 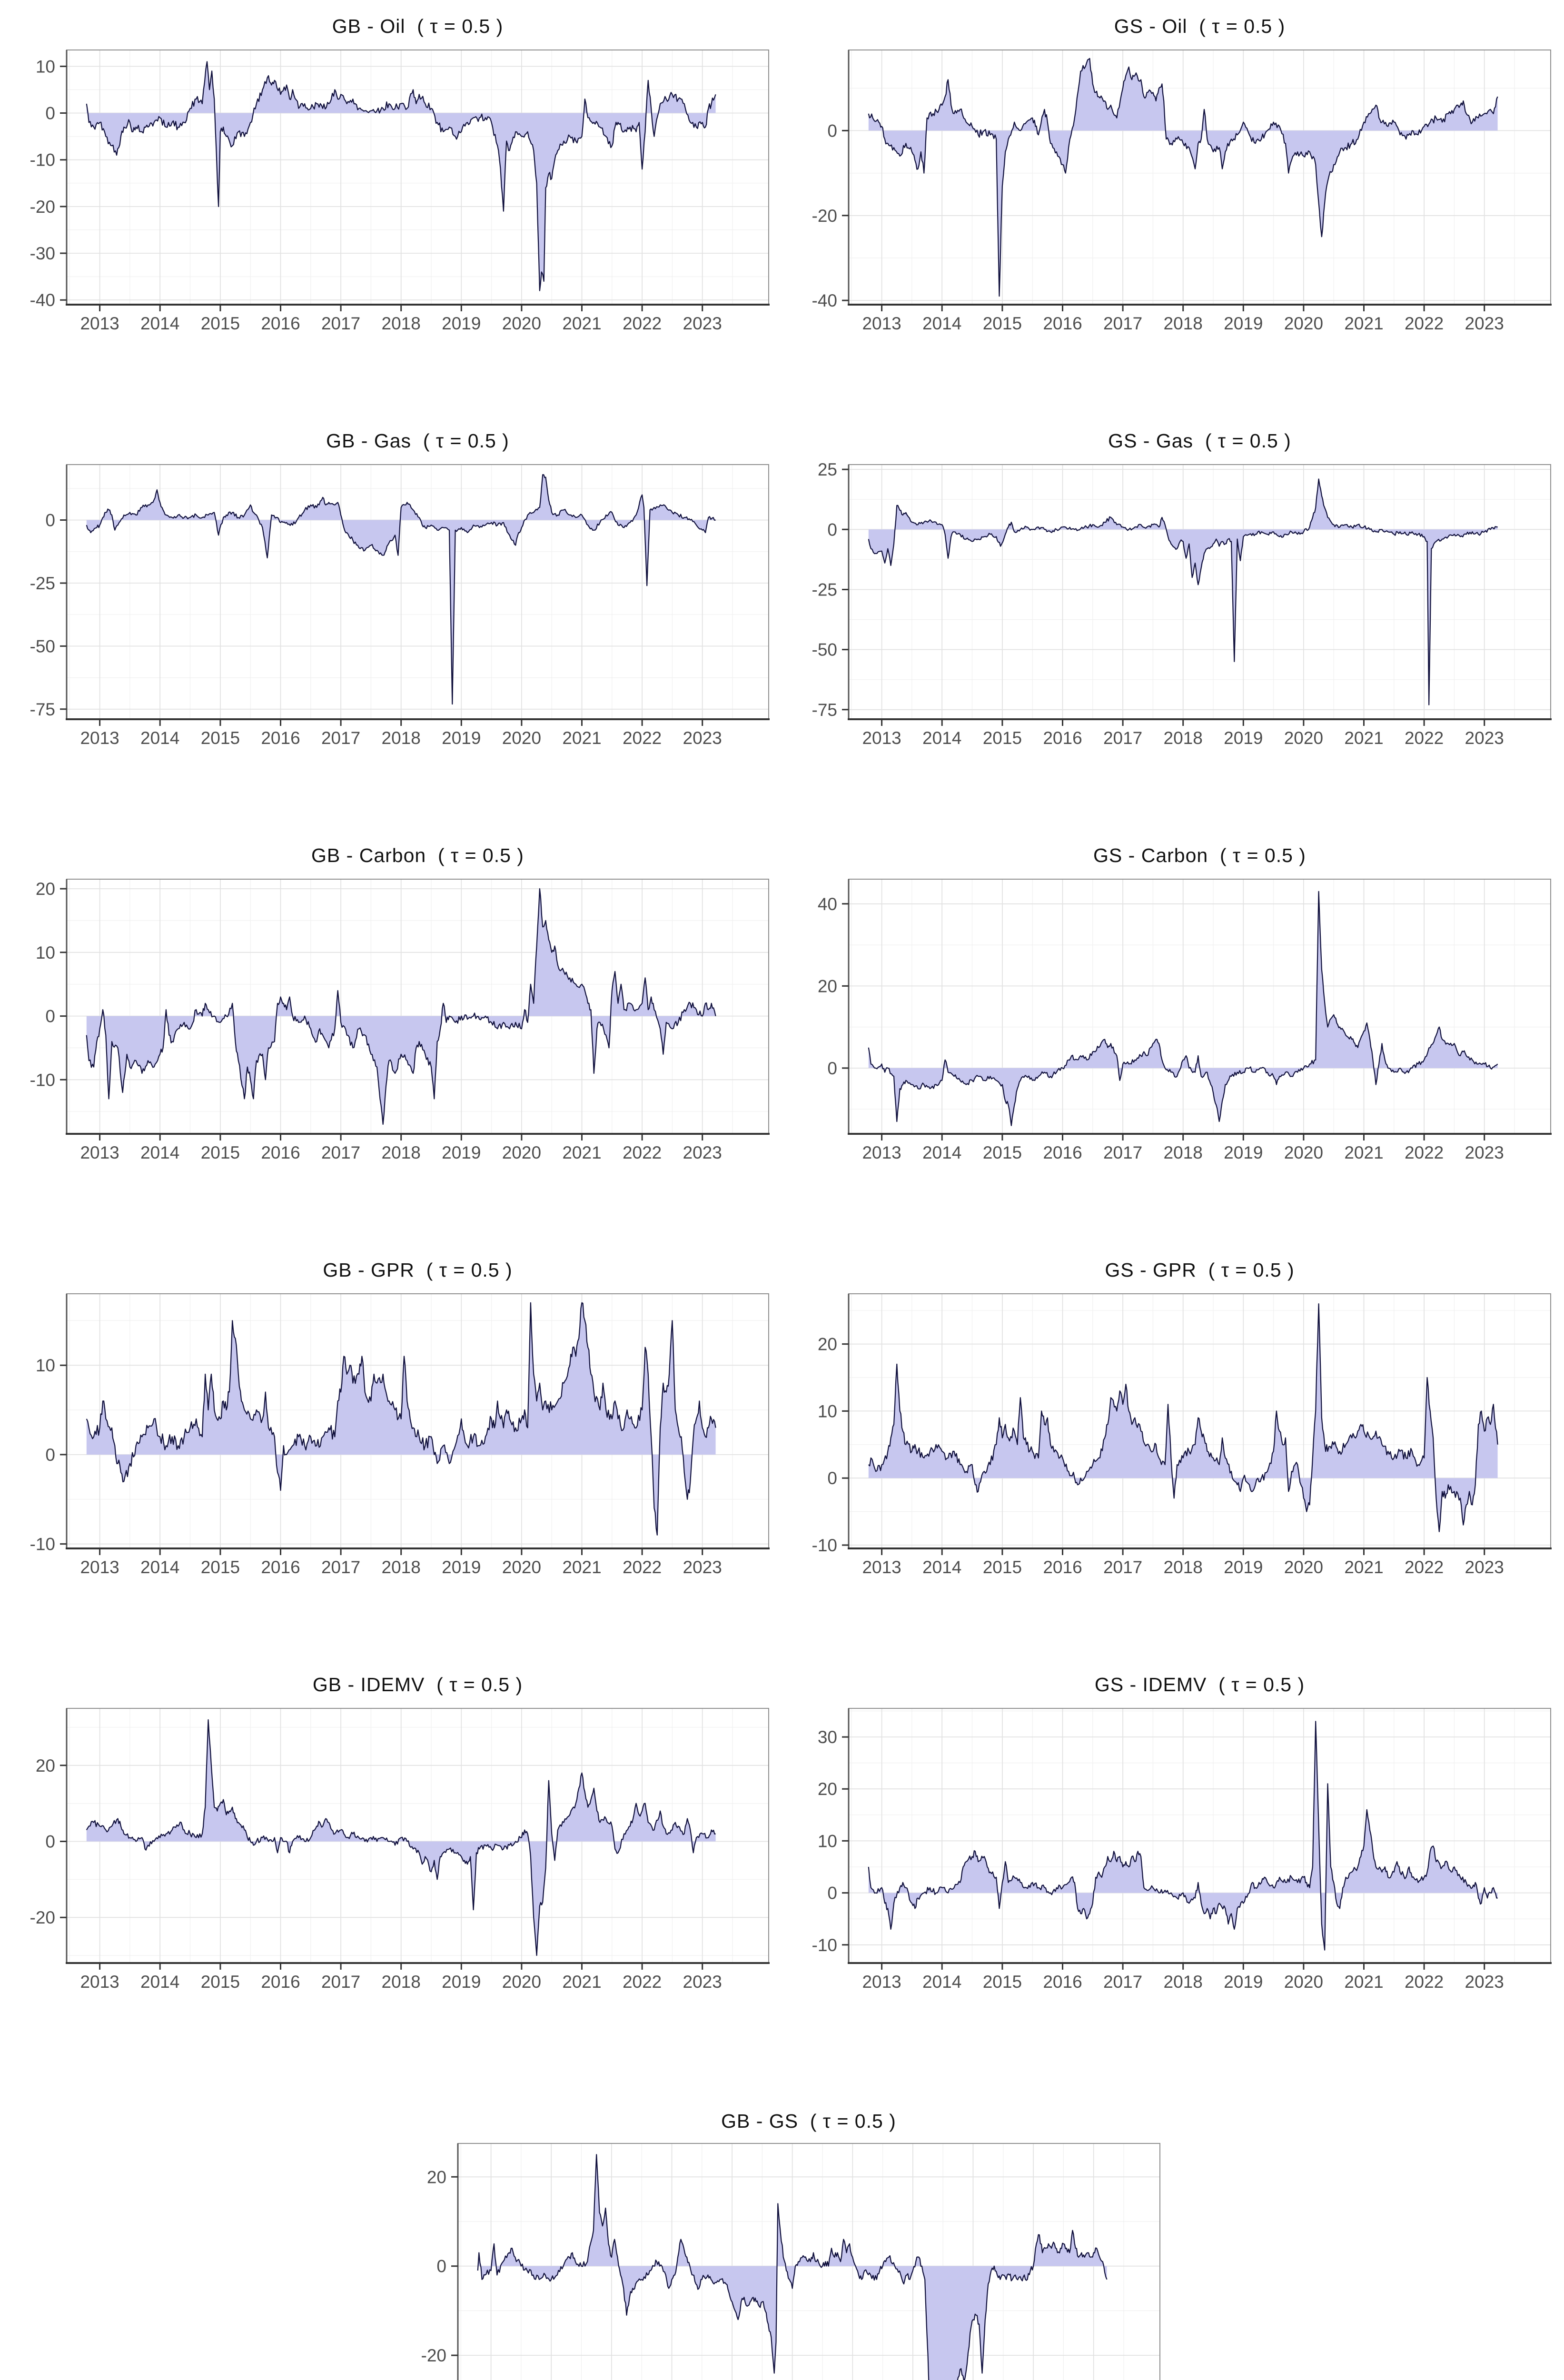 I want to click on chart-title: GS - Oil ( τ = 0.5 ), so click(x=1200, y=26).